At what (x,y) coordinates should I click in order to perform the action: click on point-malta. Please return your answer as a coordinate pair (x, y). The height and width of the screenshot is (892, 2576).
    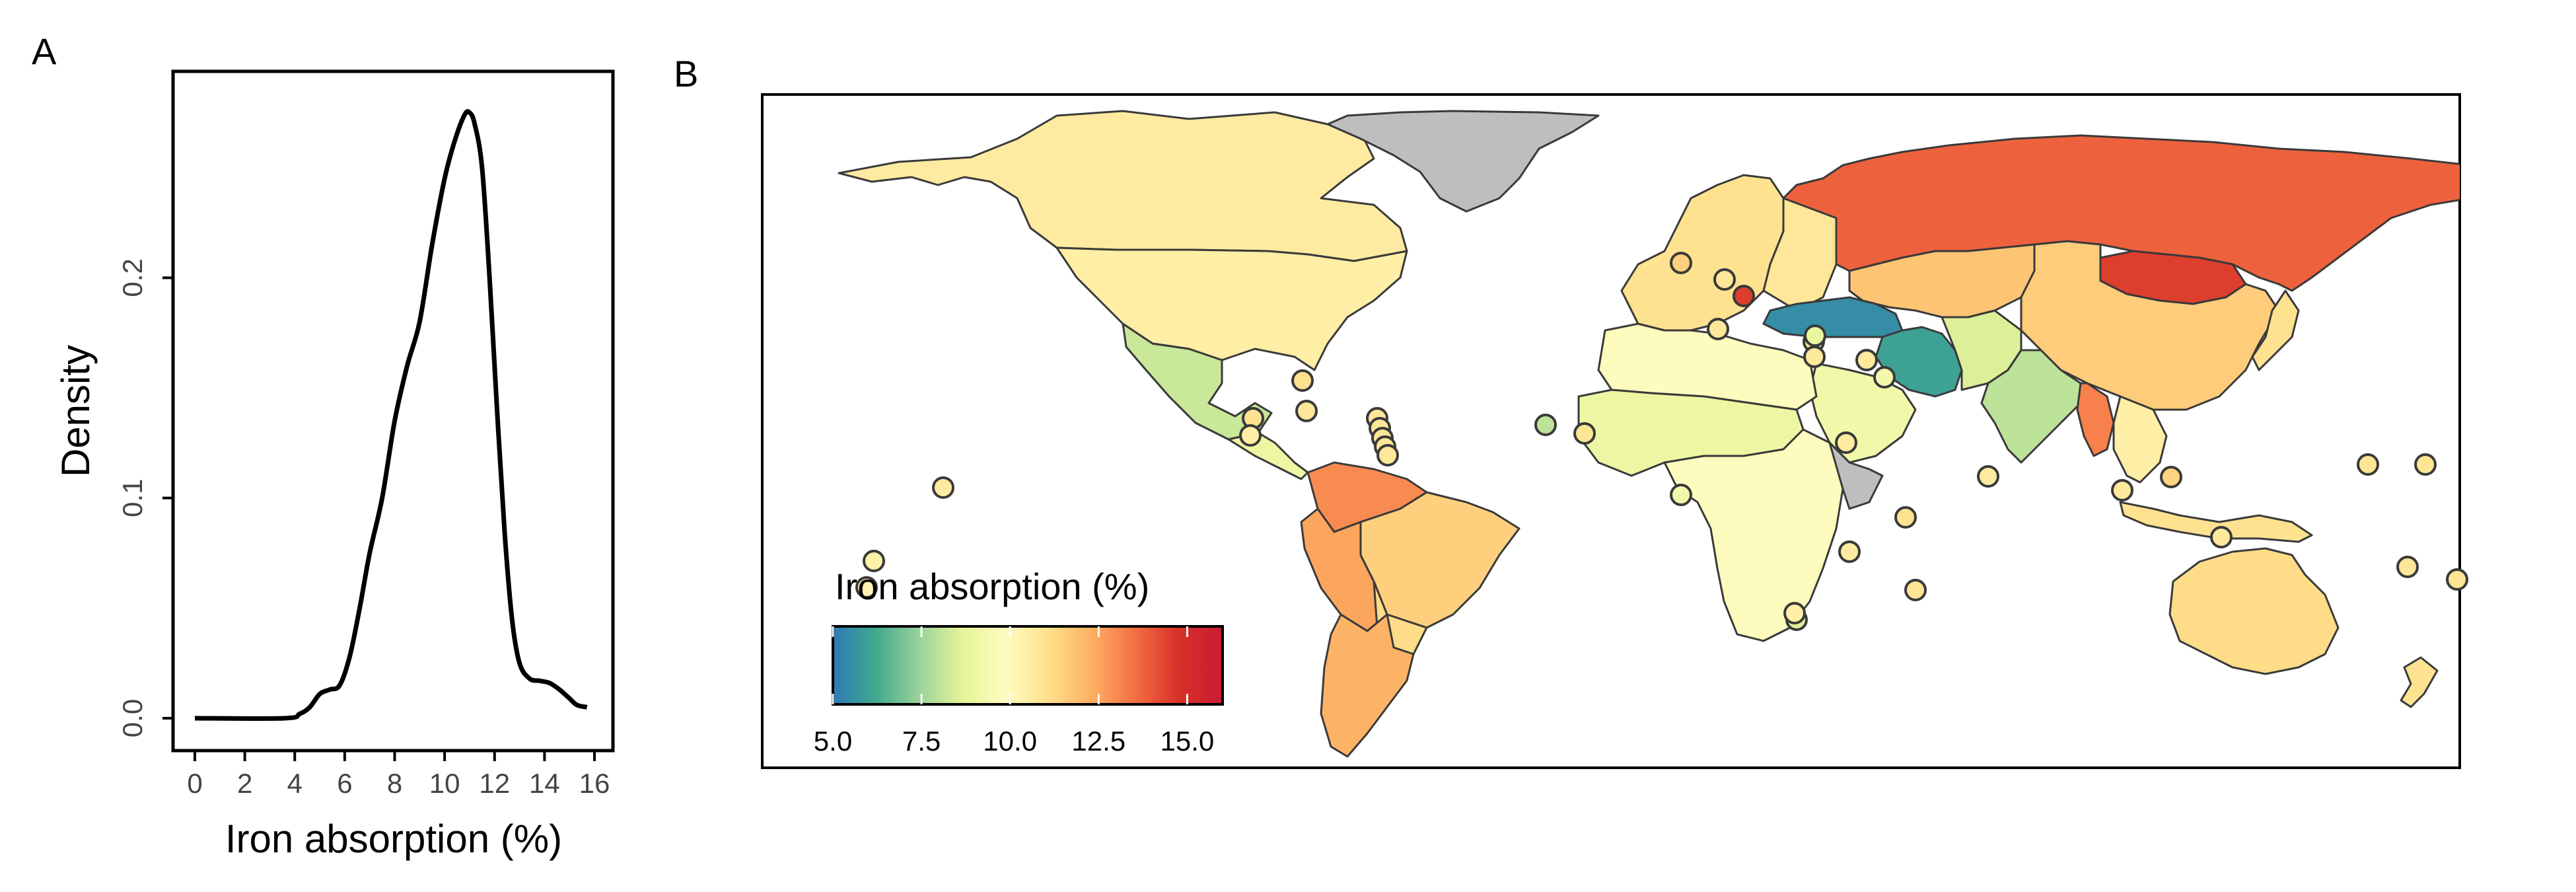
    Looking at the image, I should click on (1718, 329).